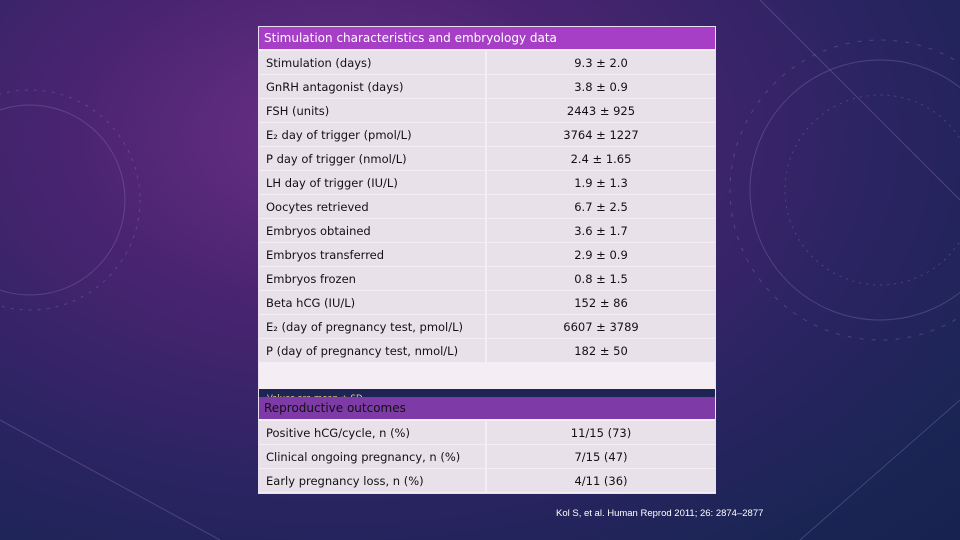 The height and width of the screenshot is (540, 960). What do you see at coordinates (372, 62) in the screenshot?
I see `row-label: Stimulation (days)` at bounding box center [372, 62].